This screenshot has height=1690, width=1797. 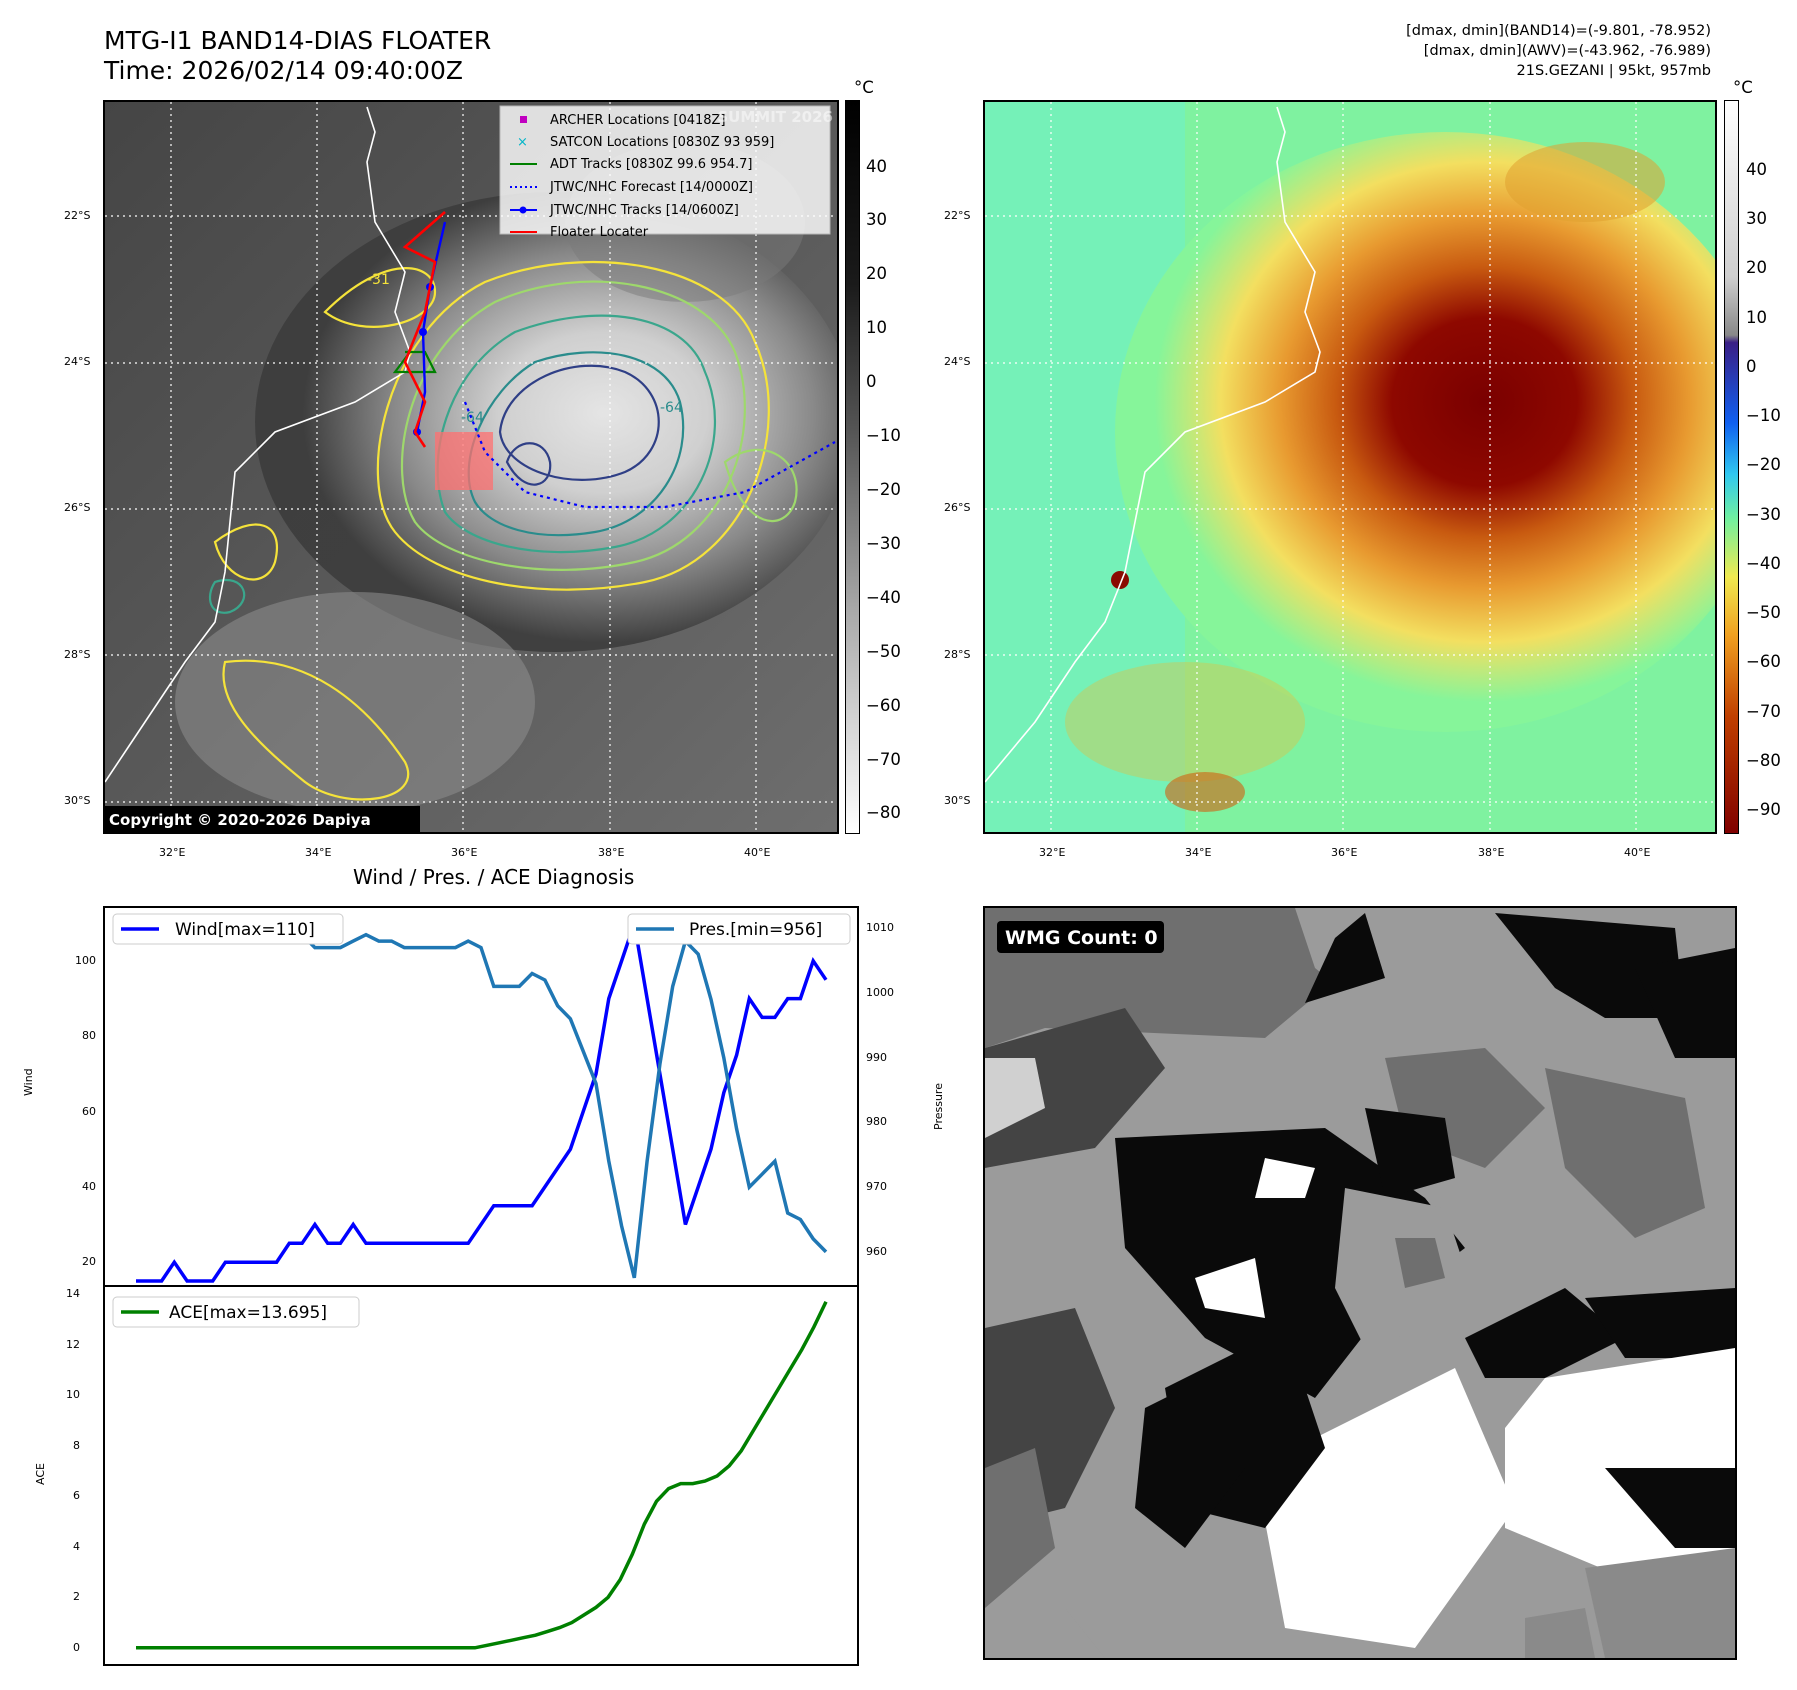 I want to click on floater-track, so click(x=424, y=329).